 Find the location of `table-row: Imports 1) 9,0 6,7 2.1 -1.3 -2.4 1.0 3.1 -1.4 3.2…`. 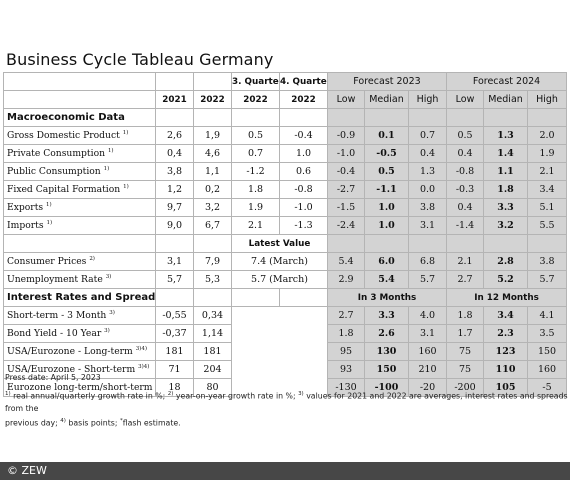

table-row: Imports 1) 9,0 6,7 2.1 -1.3 -2.4 1.0 3.1 -1.4 3.2… is located at coordinates (285, 225).